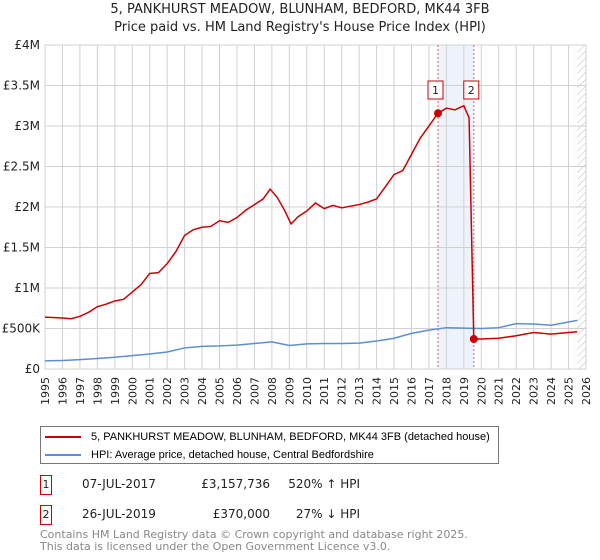 The image size is (600, 560). I want to click on x-tick-label: 2004, so click(202, 391).